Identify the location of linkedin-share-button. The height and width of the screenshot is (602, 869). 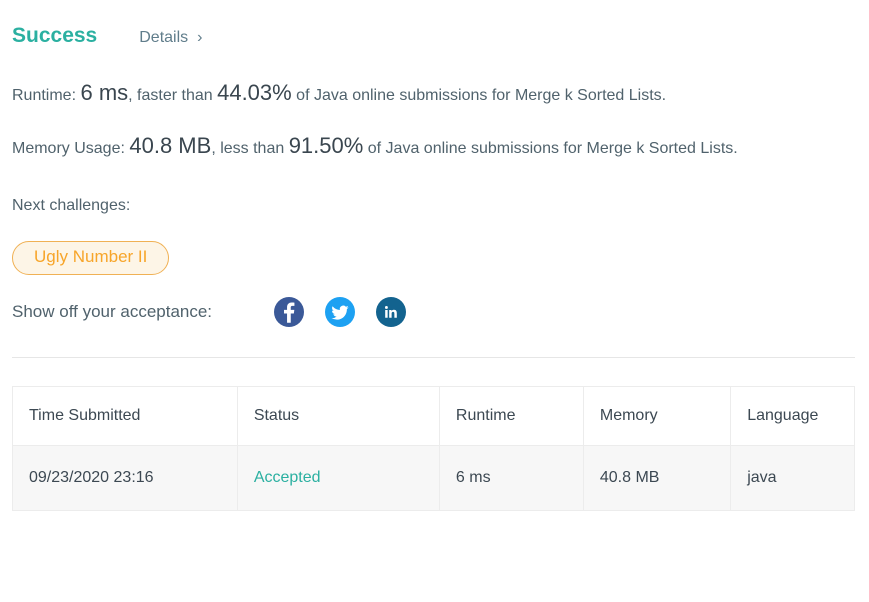
(391, 312).